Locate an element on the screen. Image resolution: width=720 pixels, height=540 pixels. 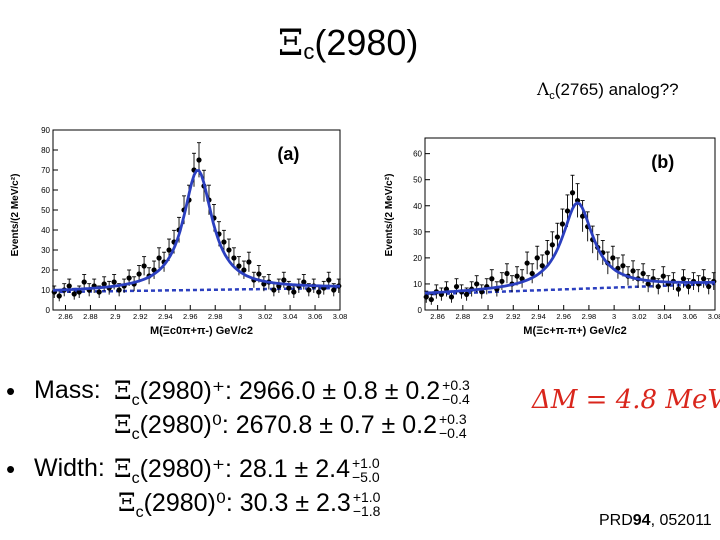
title-subscript: c is located at coordinates (309, 51).